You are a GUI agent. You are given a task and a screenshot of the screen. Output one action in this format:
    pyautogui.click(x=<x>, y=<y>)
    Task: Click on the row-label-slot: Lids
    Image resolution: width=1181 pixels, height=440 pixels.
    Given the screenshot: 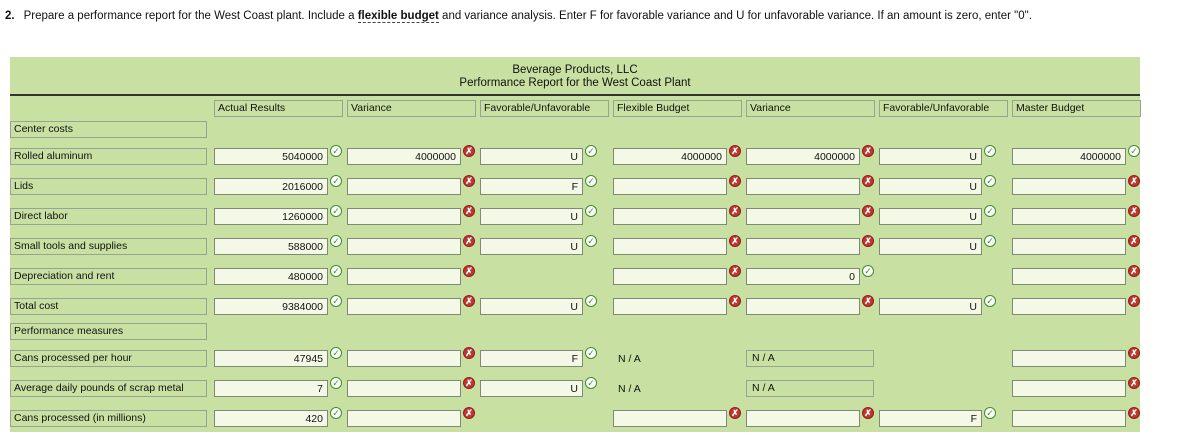 What is the action you would take?
    pyautogui.click(x=108, y=185)
    